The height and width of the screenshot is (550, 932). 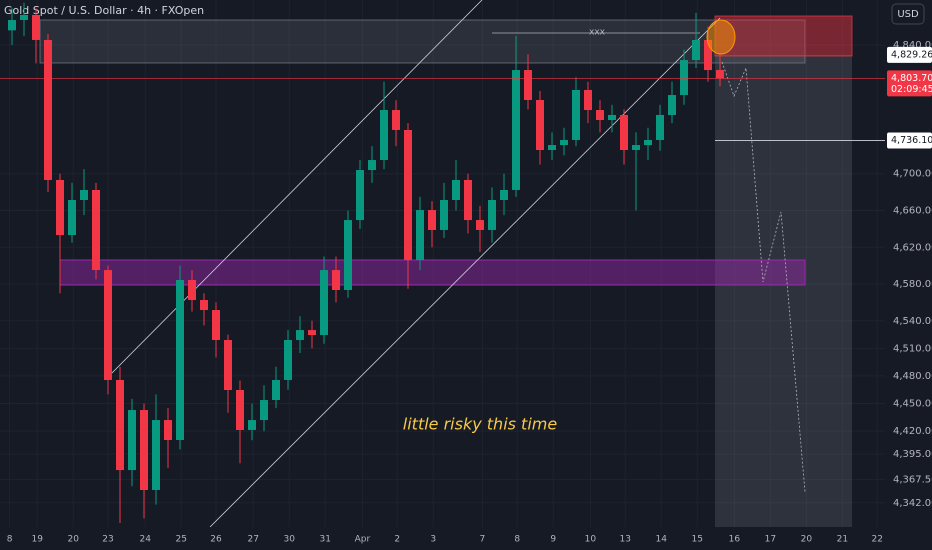 What do you see at coordinates (37, 540) in the screenshot?
I see `x-tick-label: 19` at bounding box center [37, 540].